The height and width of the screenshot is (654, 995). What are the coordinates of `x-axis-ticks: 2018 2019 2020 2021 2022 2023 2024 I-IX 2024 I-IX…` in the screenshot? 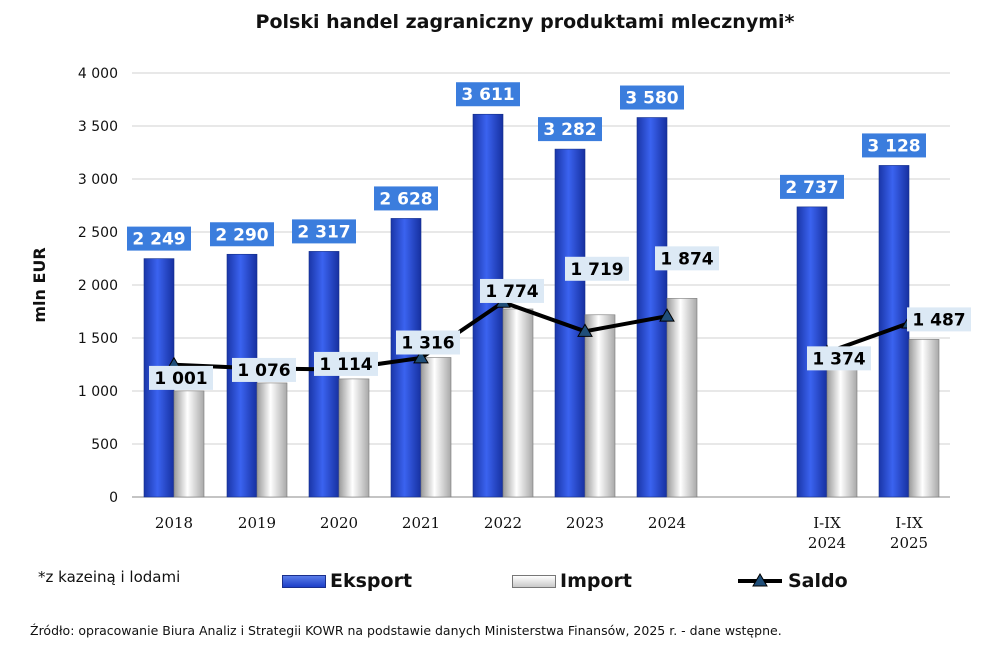 It's located at (541, 533).